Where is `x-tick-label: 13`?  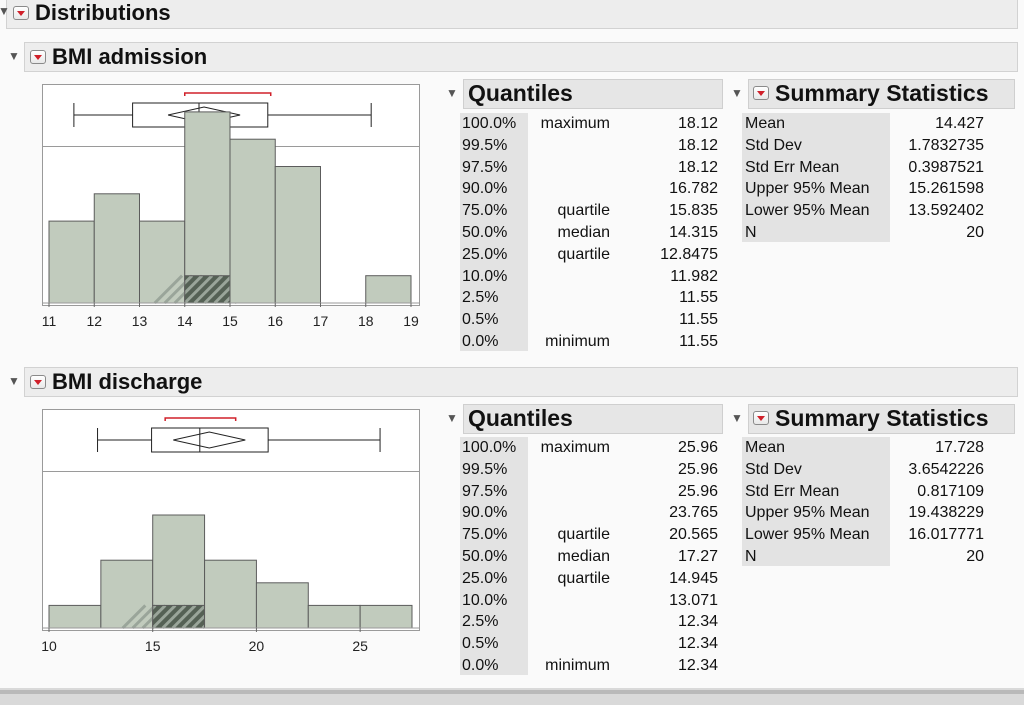
x-tick-label: 13 is located at coordinates (140, 321).